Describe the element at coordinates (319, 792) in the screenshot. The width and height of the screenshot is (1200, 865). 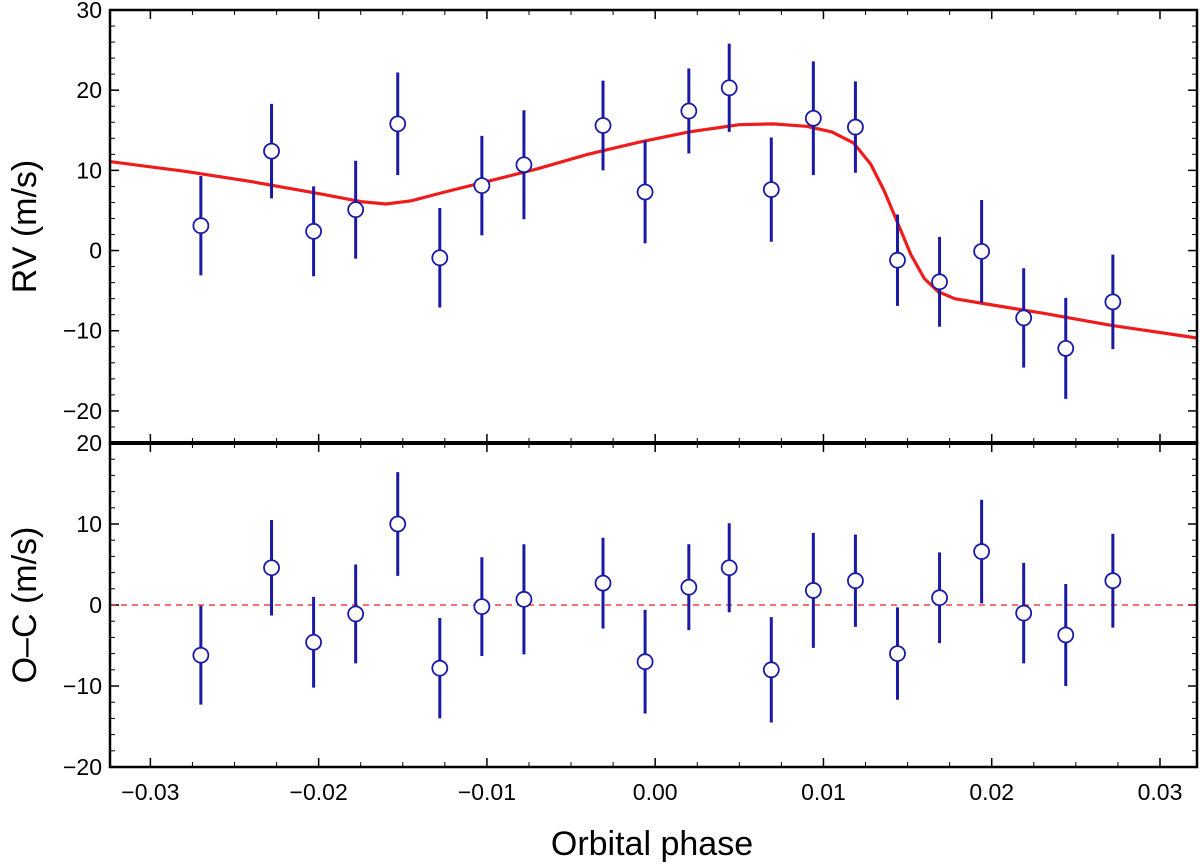
I see `x-tick-label: −0.02` at that location.